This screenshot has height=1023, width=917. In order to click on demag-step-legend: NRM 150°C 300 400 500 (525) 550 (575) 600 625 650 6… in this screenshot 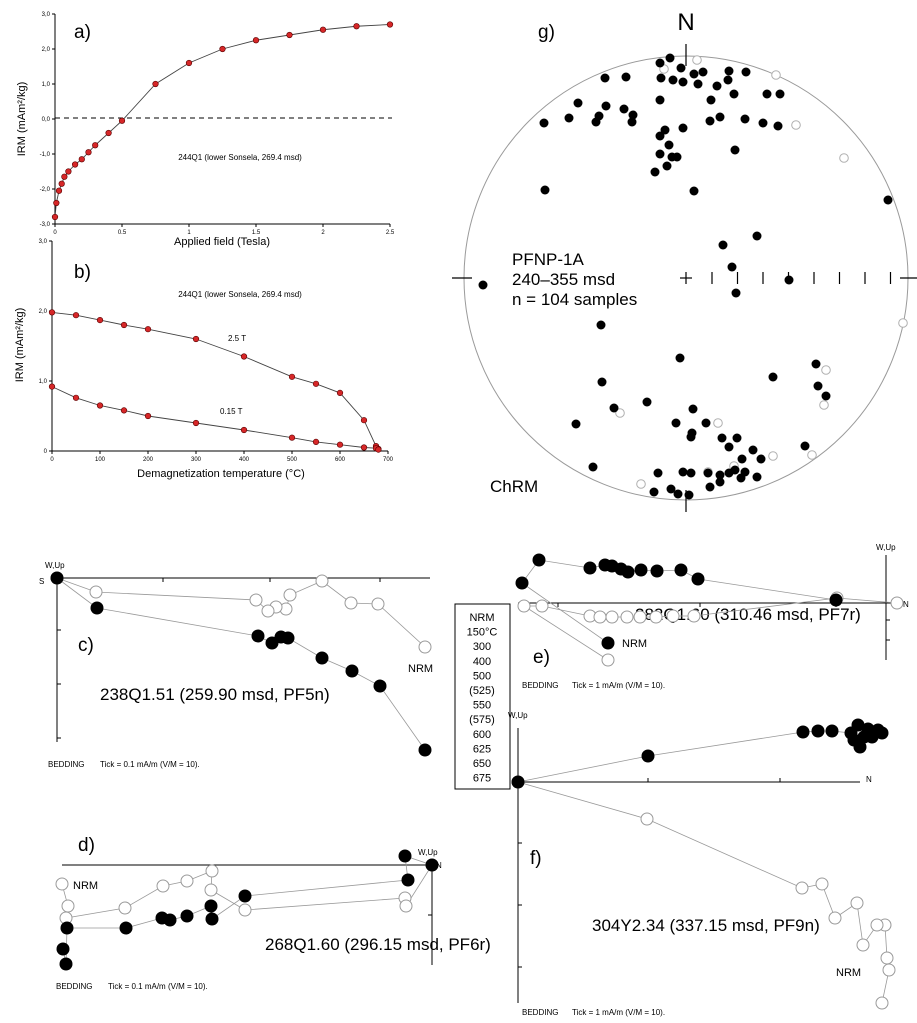, I will do `click(482, 696)`.